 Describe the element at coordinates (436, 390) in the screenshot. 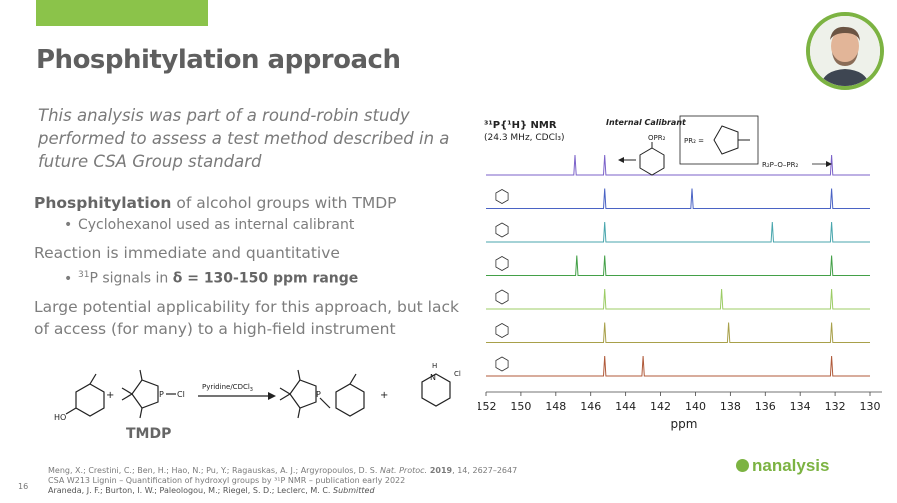

I see `pyridinium-structure` at that location.